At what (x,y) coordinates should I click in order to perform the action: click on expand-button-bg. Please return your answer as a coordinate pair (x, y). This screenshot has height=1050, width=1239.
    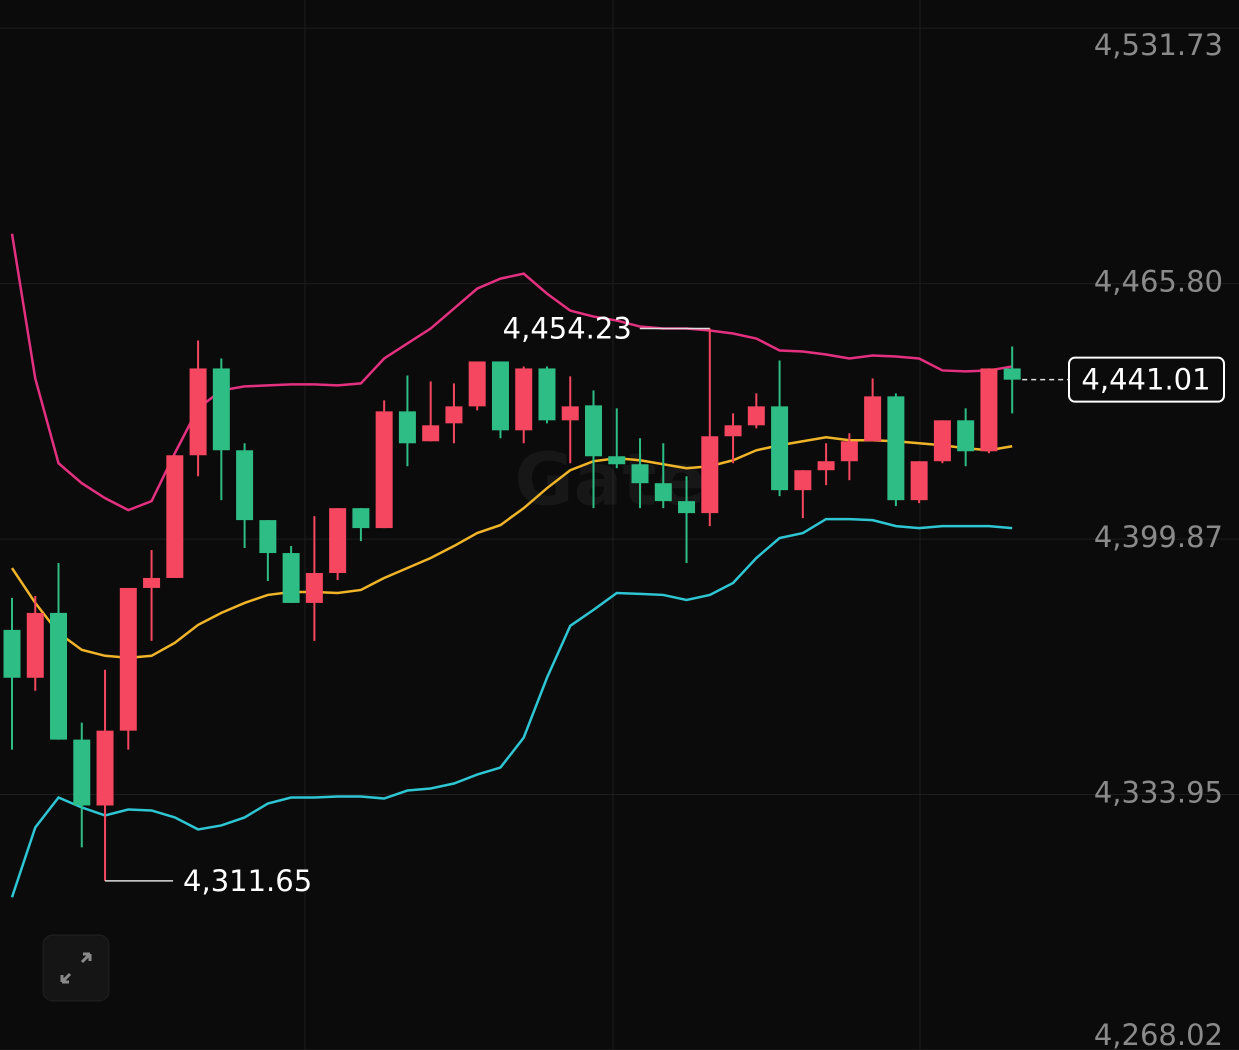
    Looking at the image, I should click on (76, 968).